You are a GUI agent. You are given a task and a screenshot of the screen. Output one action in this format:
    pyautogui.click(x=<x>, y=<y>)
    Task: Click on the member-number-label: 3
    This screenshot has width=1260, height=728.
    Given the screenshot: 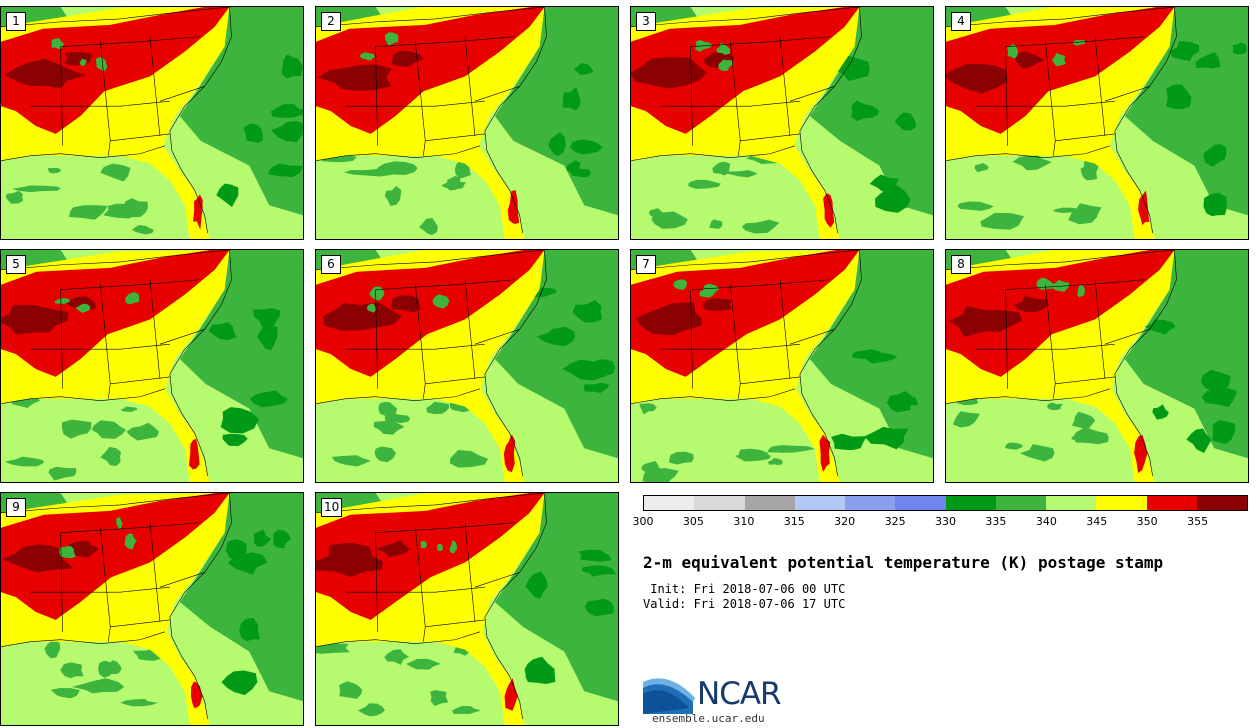 What is the action you would take?
    pyautogui.click(x=646, y=21)
    